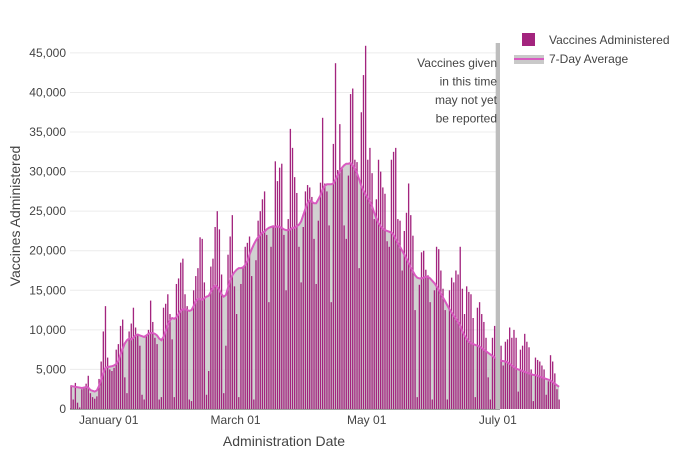  I want to click on y-tick-label: 0, so click(62, 409).